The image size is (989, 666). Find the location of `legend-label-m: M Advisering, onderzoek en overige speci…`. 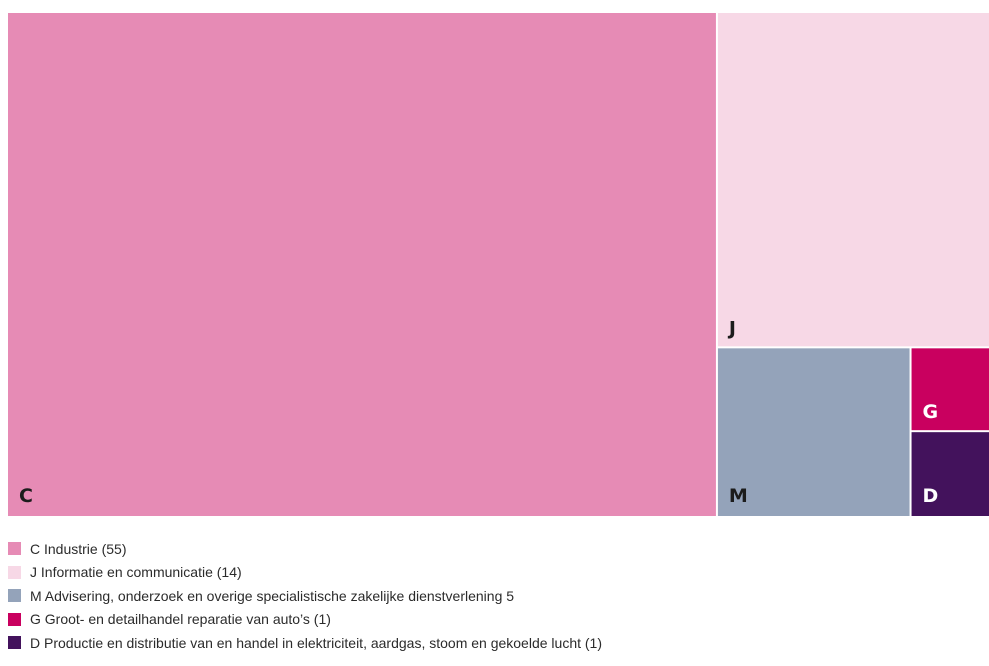

legend-label-m: M Advisering, onderzoek en overige speci… is located at coordinates (272, 595).